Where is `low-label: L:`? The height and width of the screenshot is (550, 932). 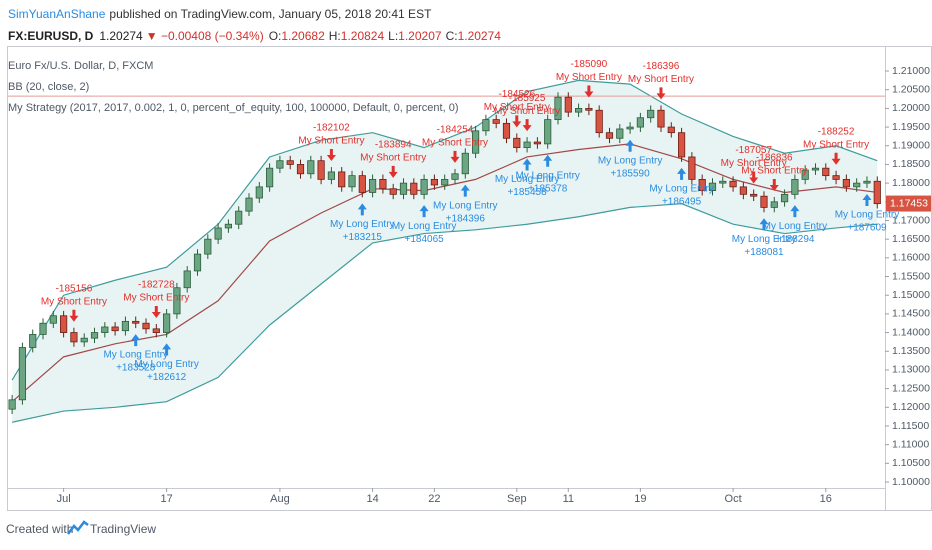 low-label: L: is located at coordinates (393, 36).